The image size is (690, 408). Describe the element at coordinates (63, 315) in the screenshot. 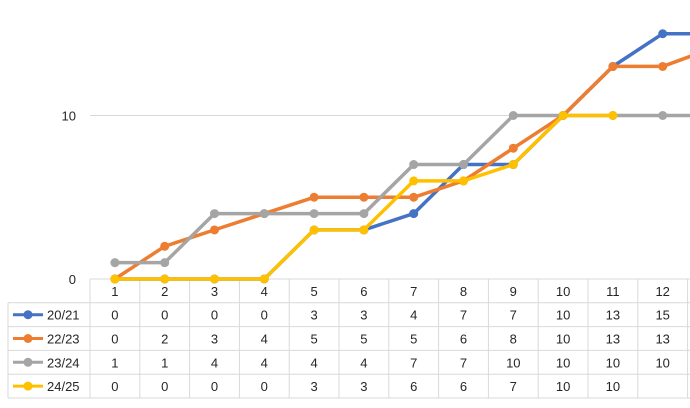

I see `legend-label: 20/21` at that location.